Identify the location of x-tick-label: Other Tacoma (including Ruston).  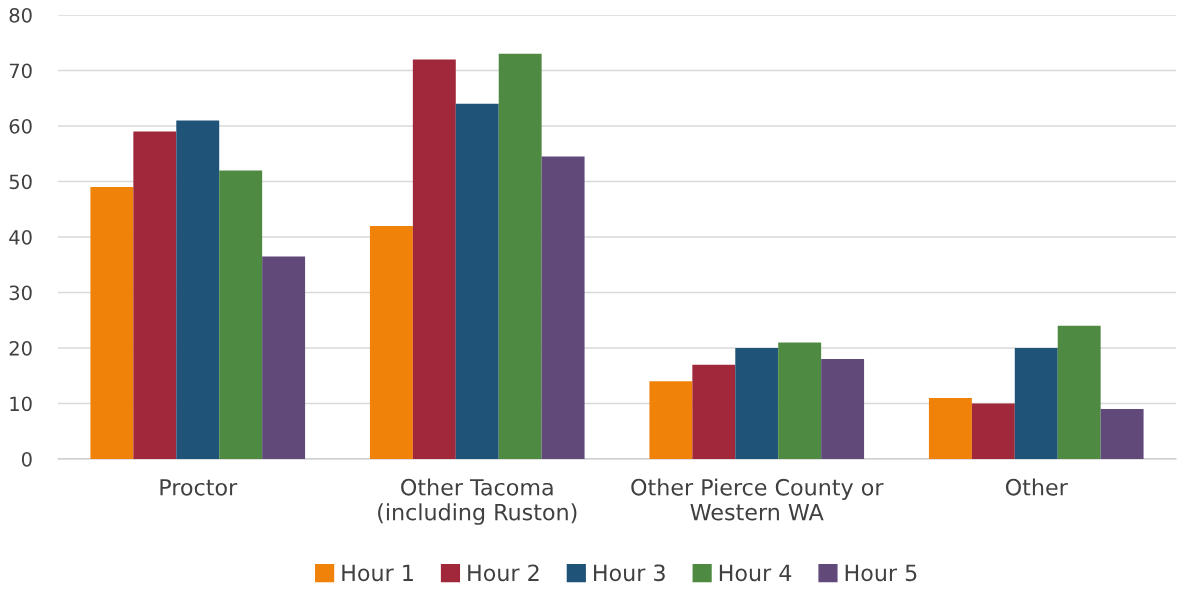
(477, 501).